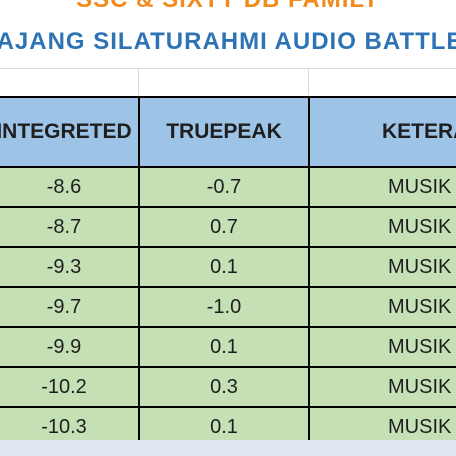 The width and height of the screenshot is (456, 456). Describe the element at coordinates (228, 448) in the screenshot. I see `sheet-bottom-strip` at that location.